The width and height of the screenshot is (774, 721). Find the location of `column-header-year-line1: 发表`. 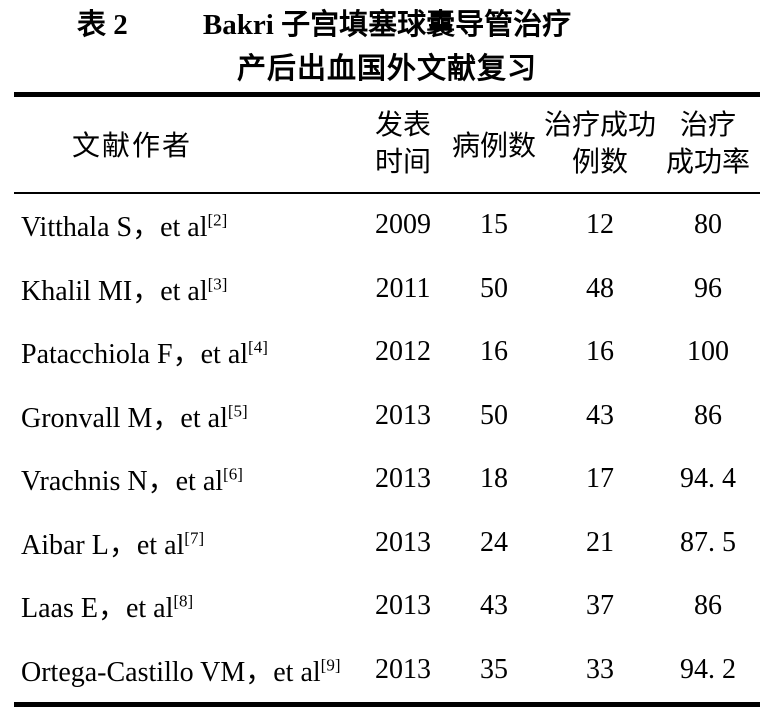

column-header-year-line1: 发表 is located at coordinates (402, 126).